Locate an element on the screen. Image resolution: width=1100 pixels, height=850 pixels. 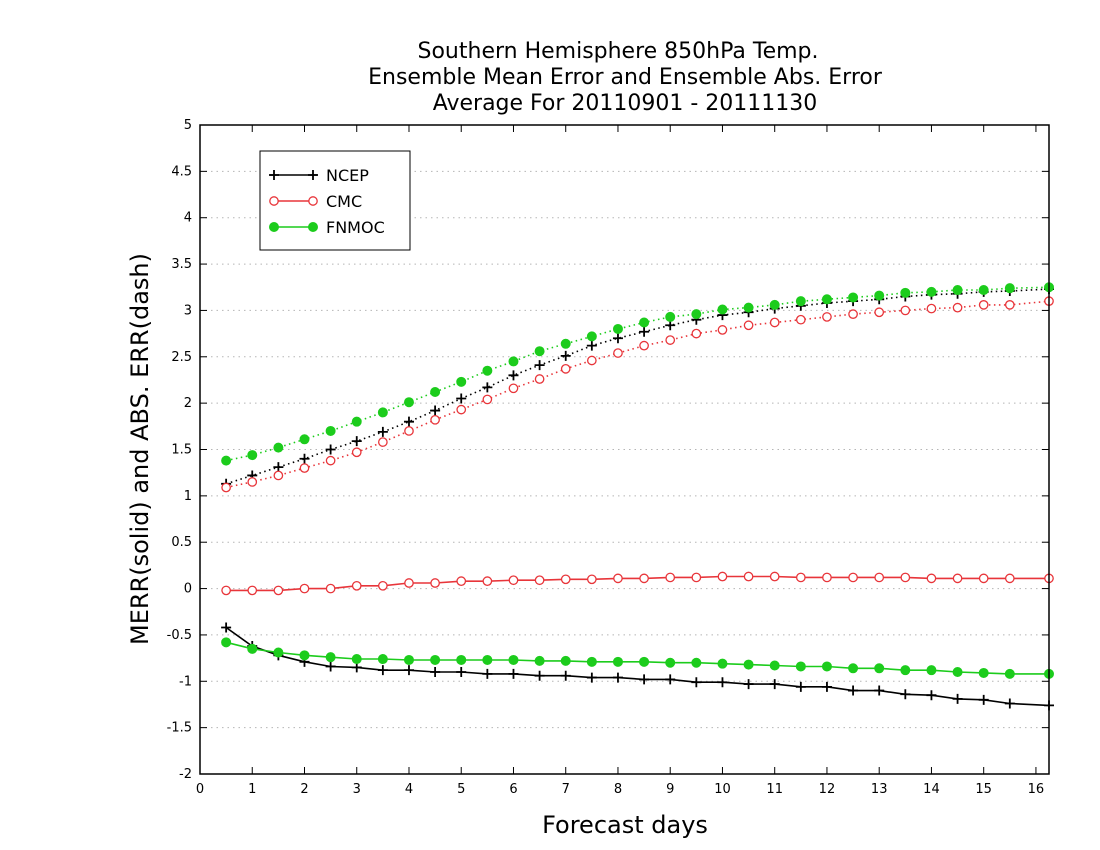
title-line-1: Southern Hemisphere 850hPa Temp. is located at coordinates (618, 51).